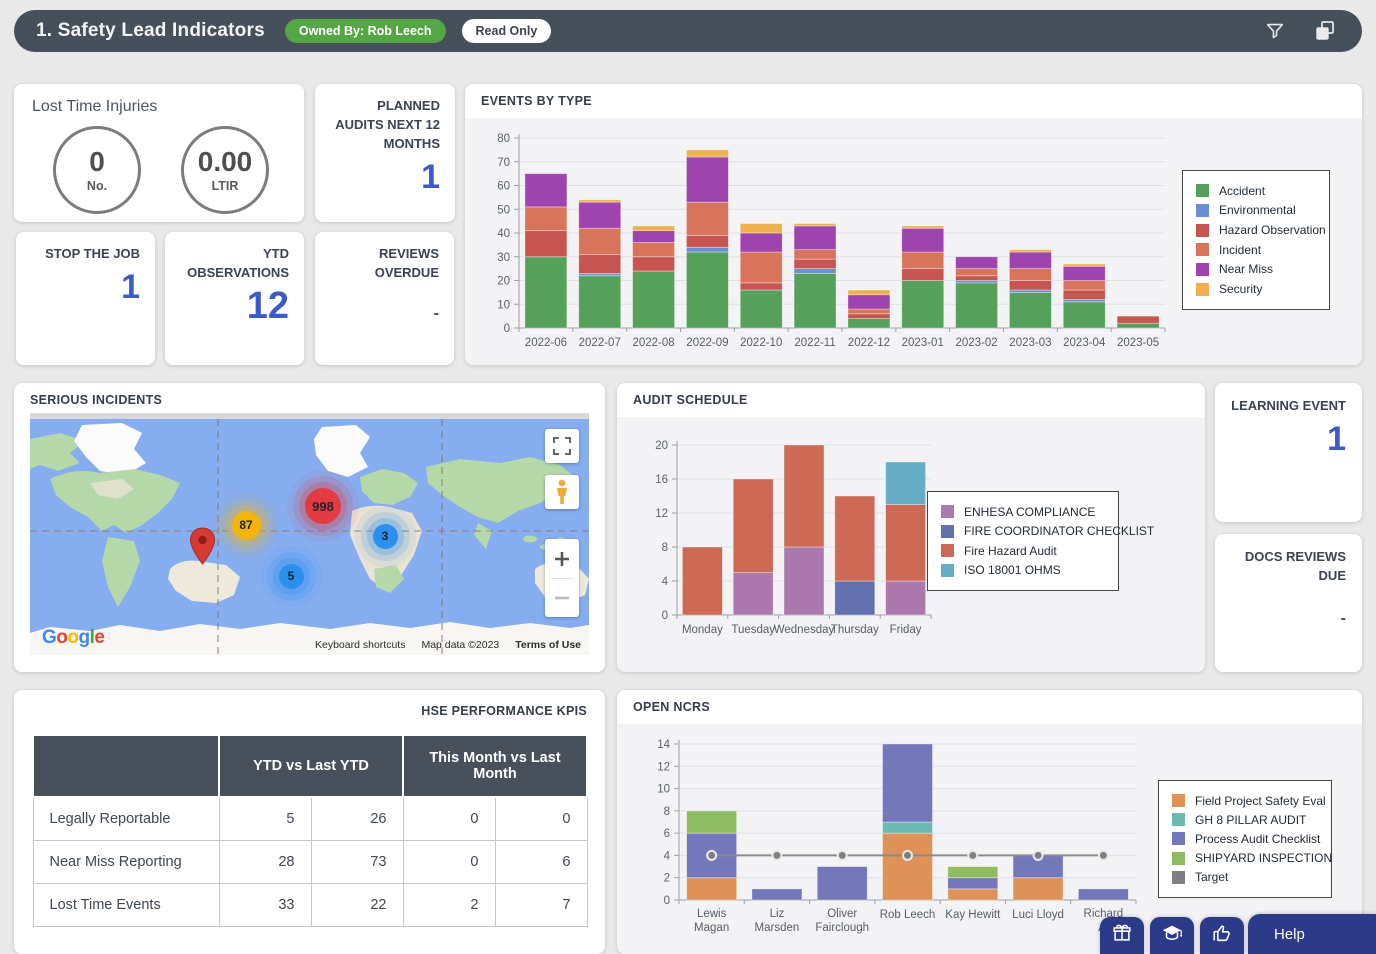  I want to click on legend-item: Incident, so click(1256, 250).